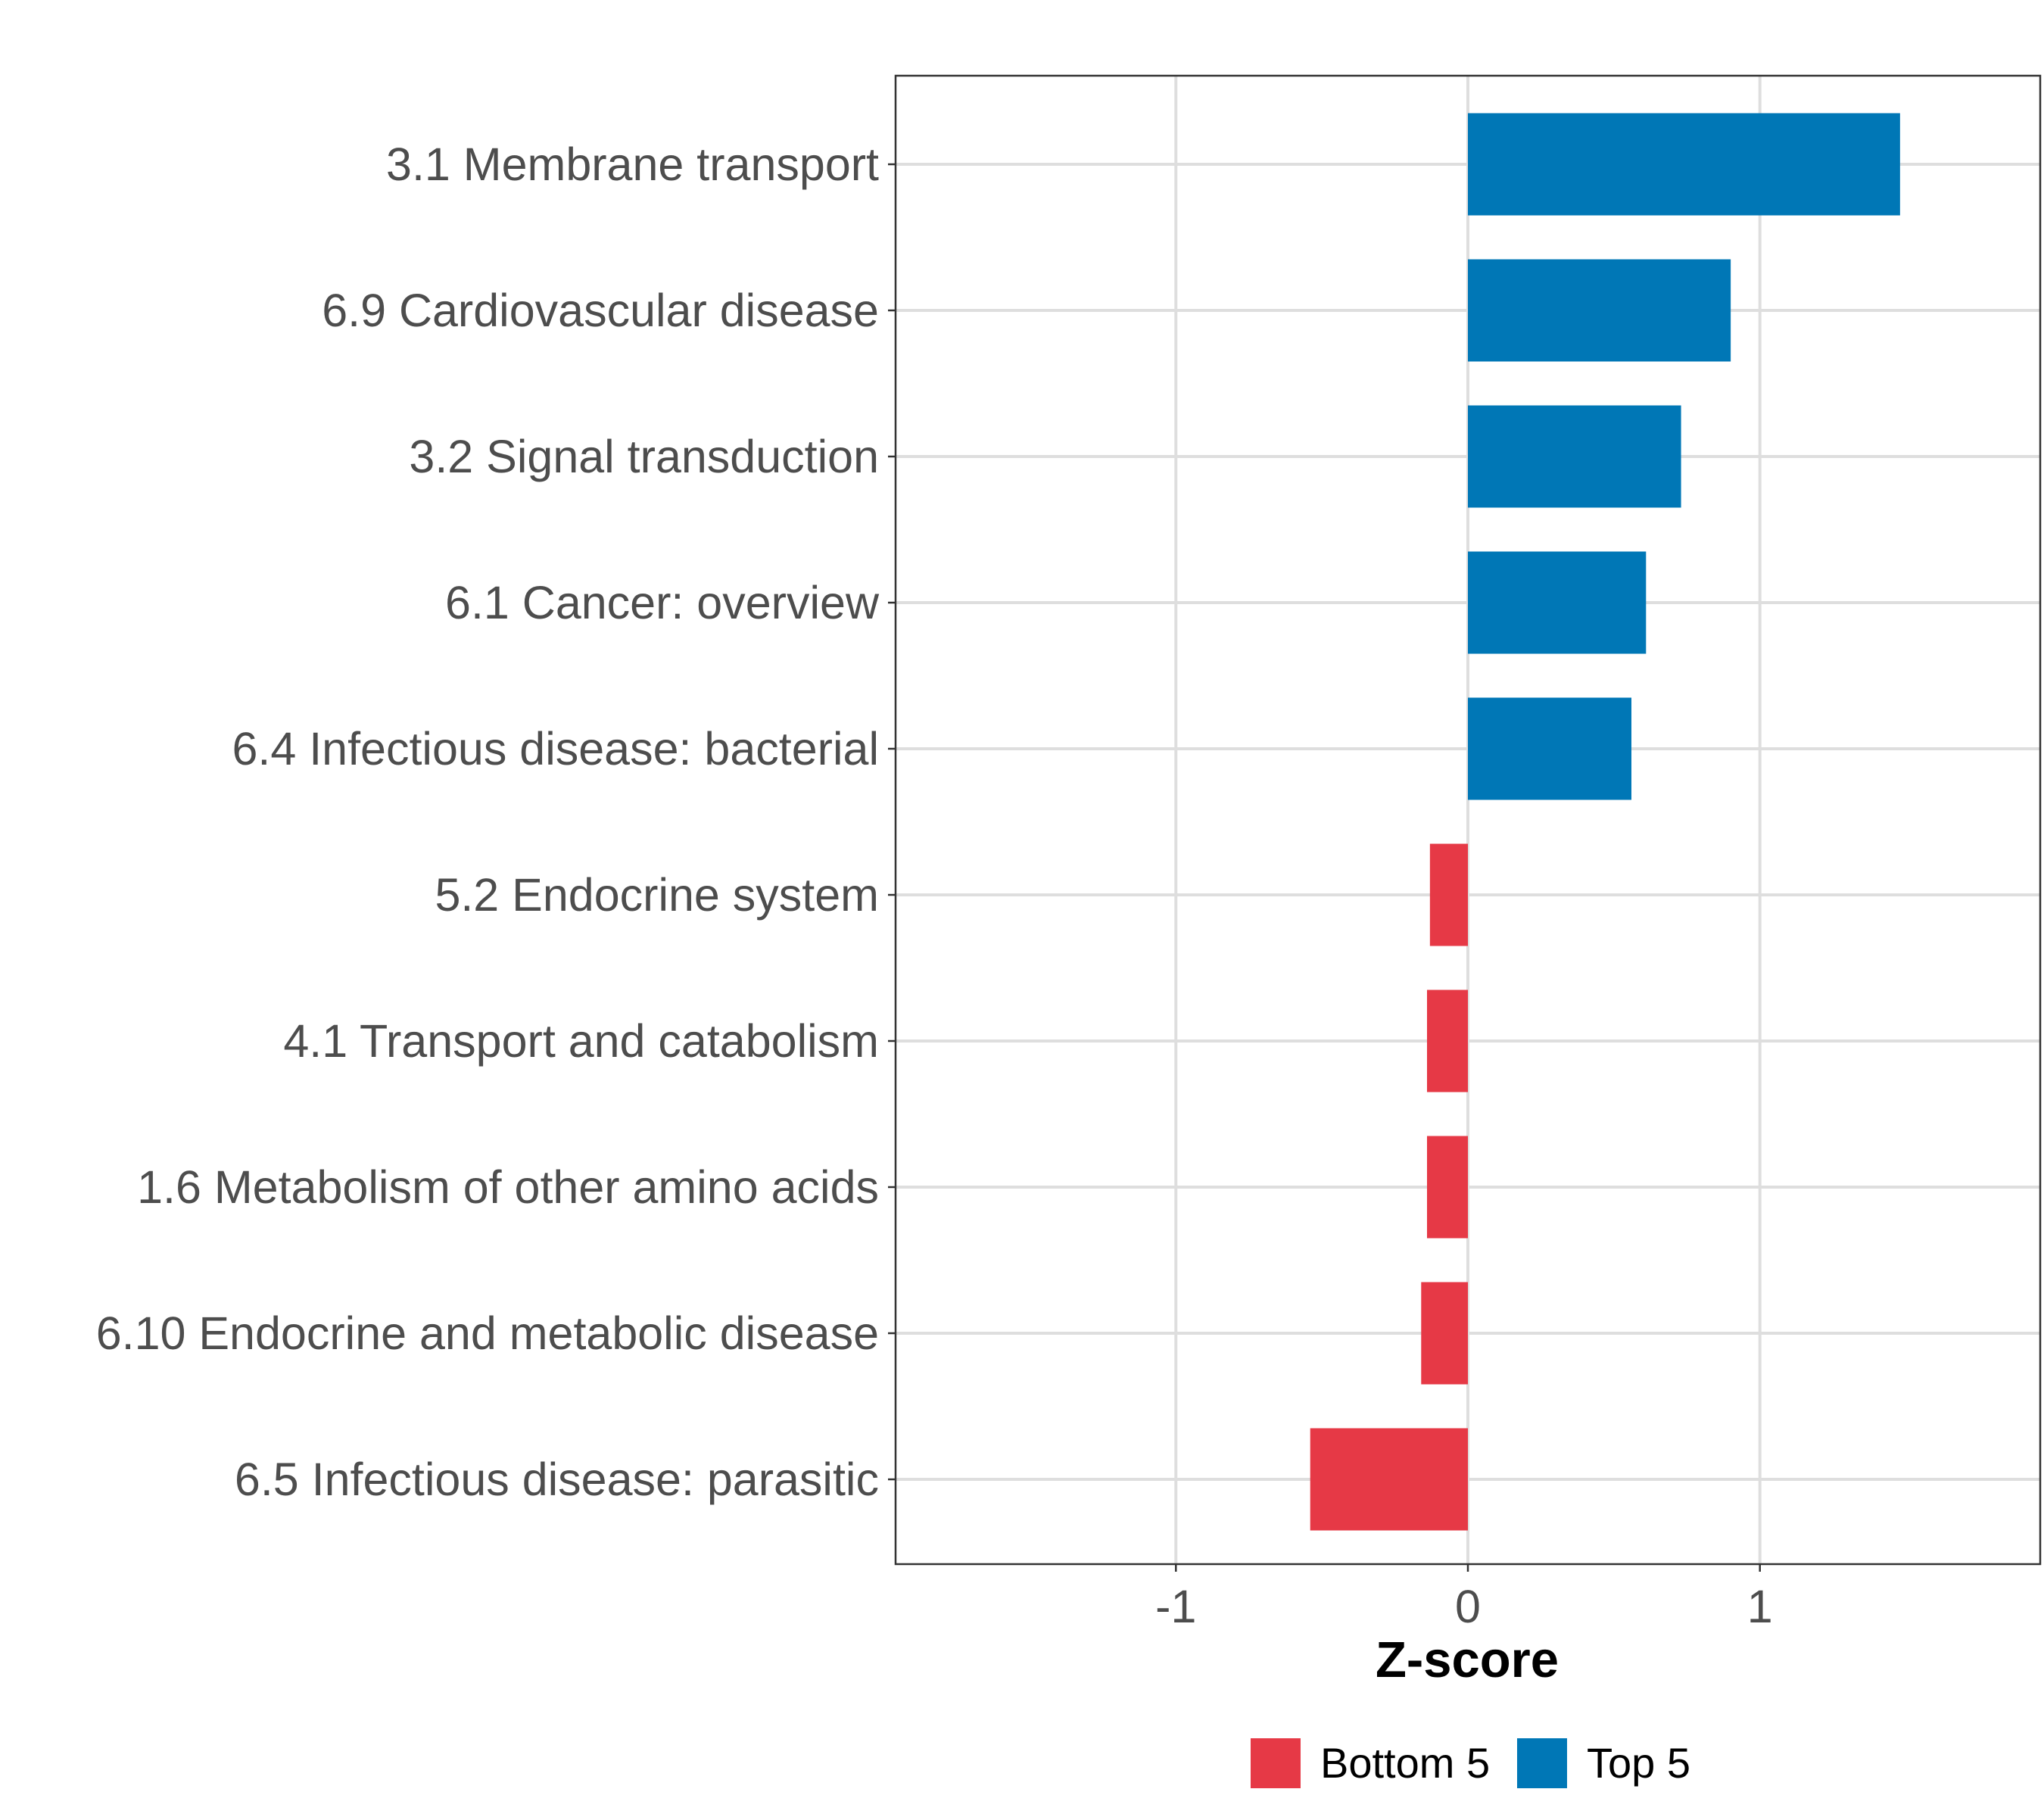  What do you see at coordinates (1405, 1763) in the screenshot?
I see `legend-label: Bottom 5` at bounding box center [1405, 1763].